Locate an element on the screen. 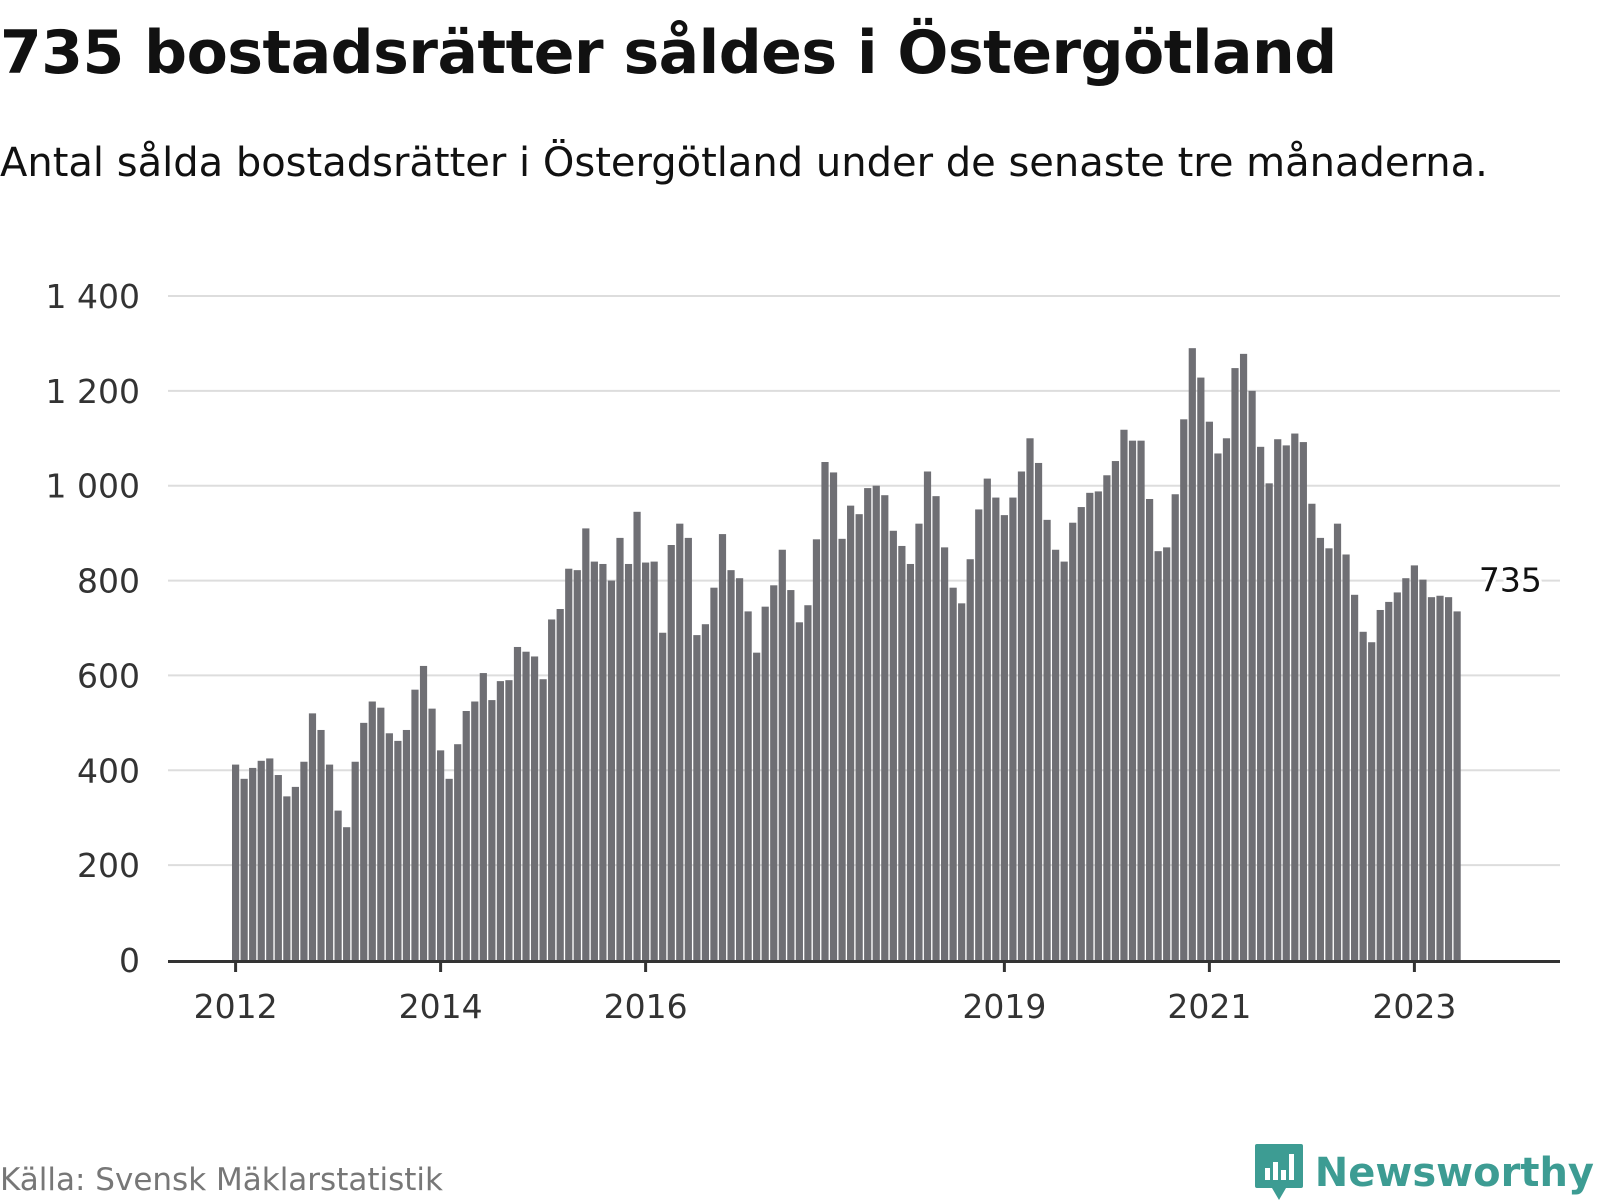 This screenshot has width=1600, height=1204. chart-title: 735 bostadsrätter såldes i Östergötland is located at coordinates (668, 53).